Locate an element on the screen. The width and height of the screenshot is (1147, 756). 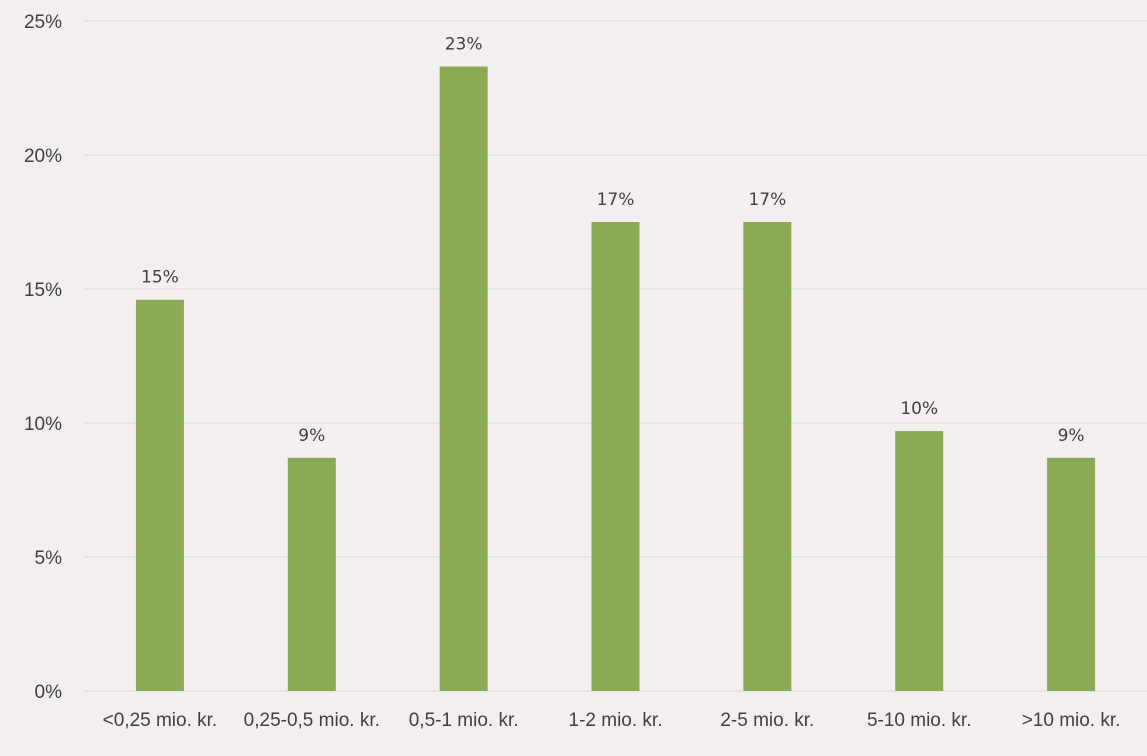
x-tick-label: 1-2 mio. kr. is located at coordinates (616, 720).